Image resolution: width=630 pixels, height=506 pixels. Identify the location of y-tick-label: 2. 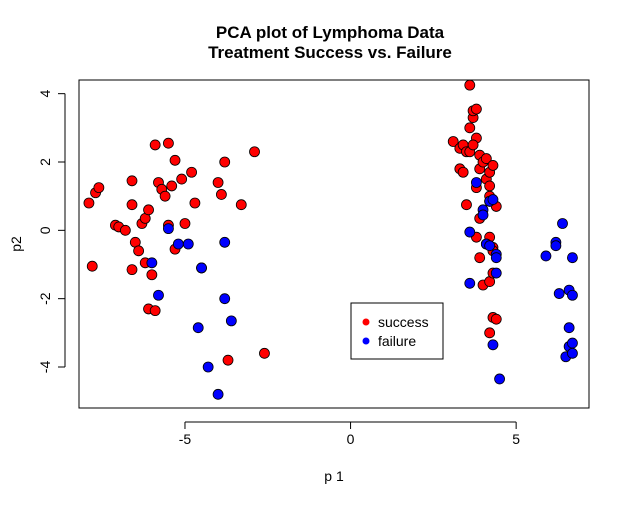
(45, 162).